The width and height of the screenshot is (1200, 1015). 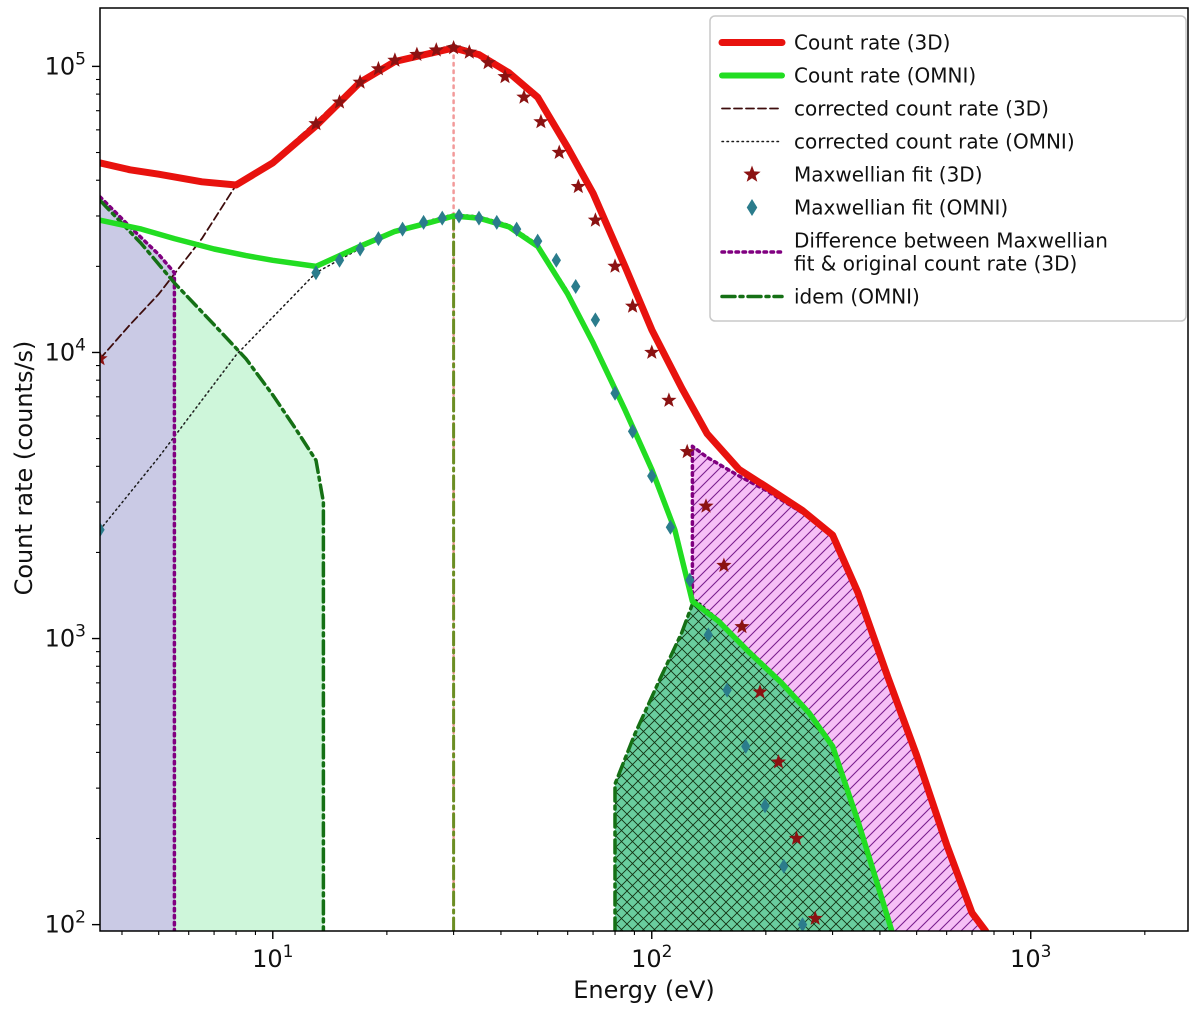 What do you see at coordinates (65, 637) in the screenshot?
I see `y-tick-label: 103` at bounding box center [65, 637].